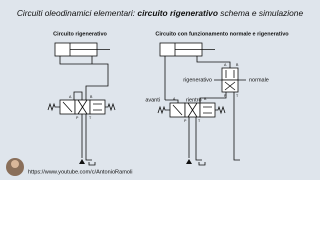 This screenshot has height=240, width=320. What do you see at coordinates (261, 13) in the screenshot?
I see `title-part: schema e simulazione` at bounding box center [261, 13].